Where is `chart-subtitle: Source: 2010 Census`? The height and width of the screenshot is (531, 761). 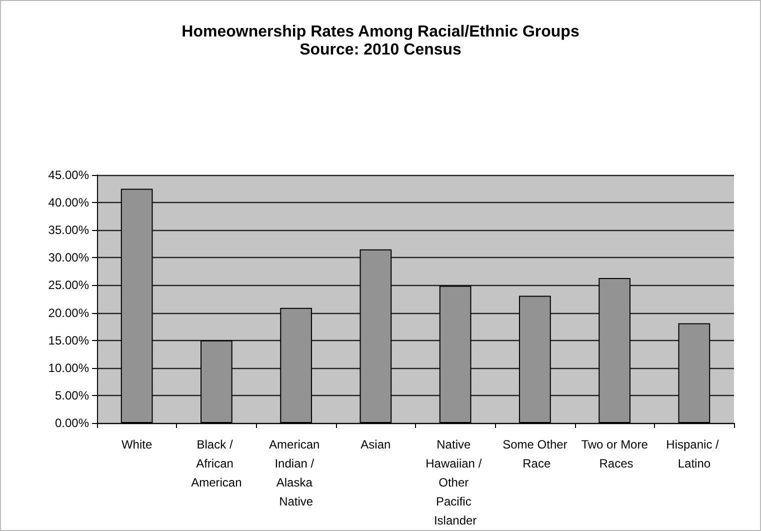
chart-subtitle: Source: 2010 Census is located at coordinates (381, 50).